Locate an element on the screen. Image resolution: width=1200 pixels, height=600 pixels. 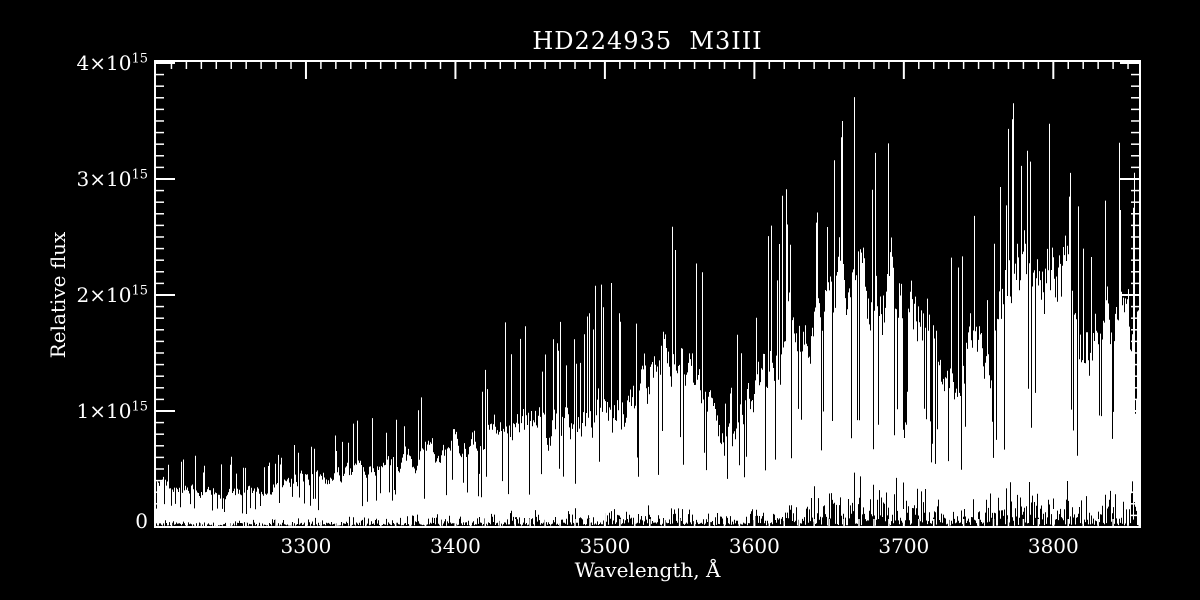
x-tick-label: 3300 is located at coordinates (306, 546).